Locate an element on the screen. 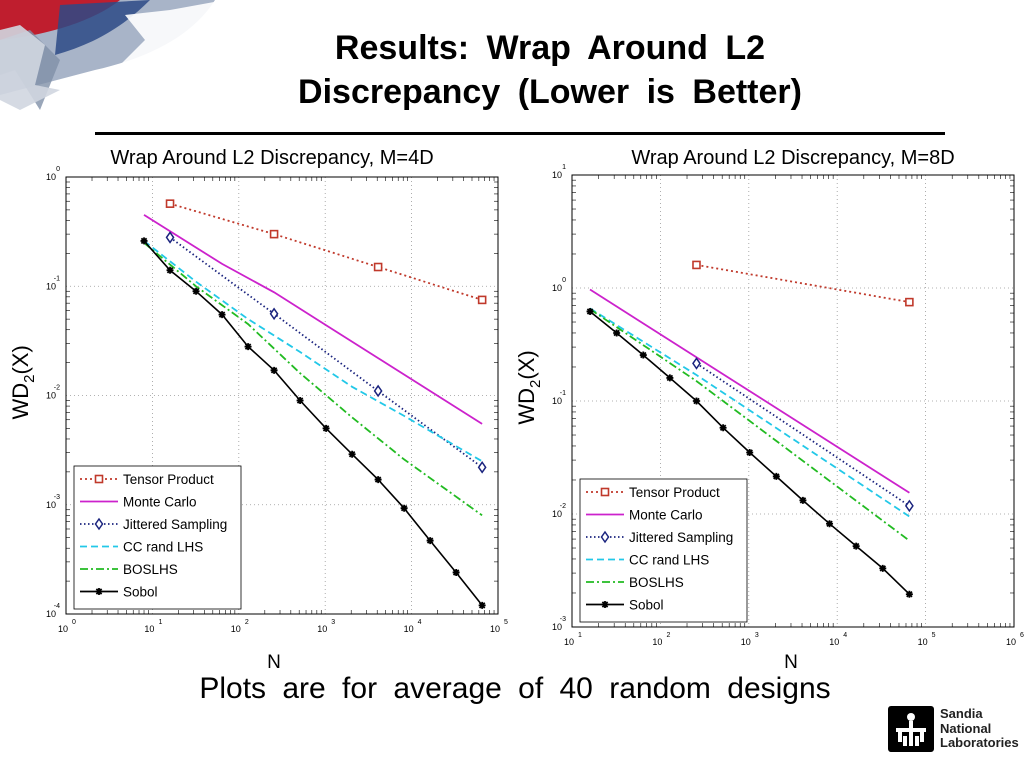 The image size is (1024, 768). logo-line-1: Sandia is located at coordinates (961, 713).